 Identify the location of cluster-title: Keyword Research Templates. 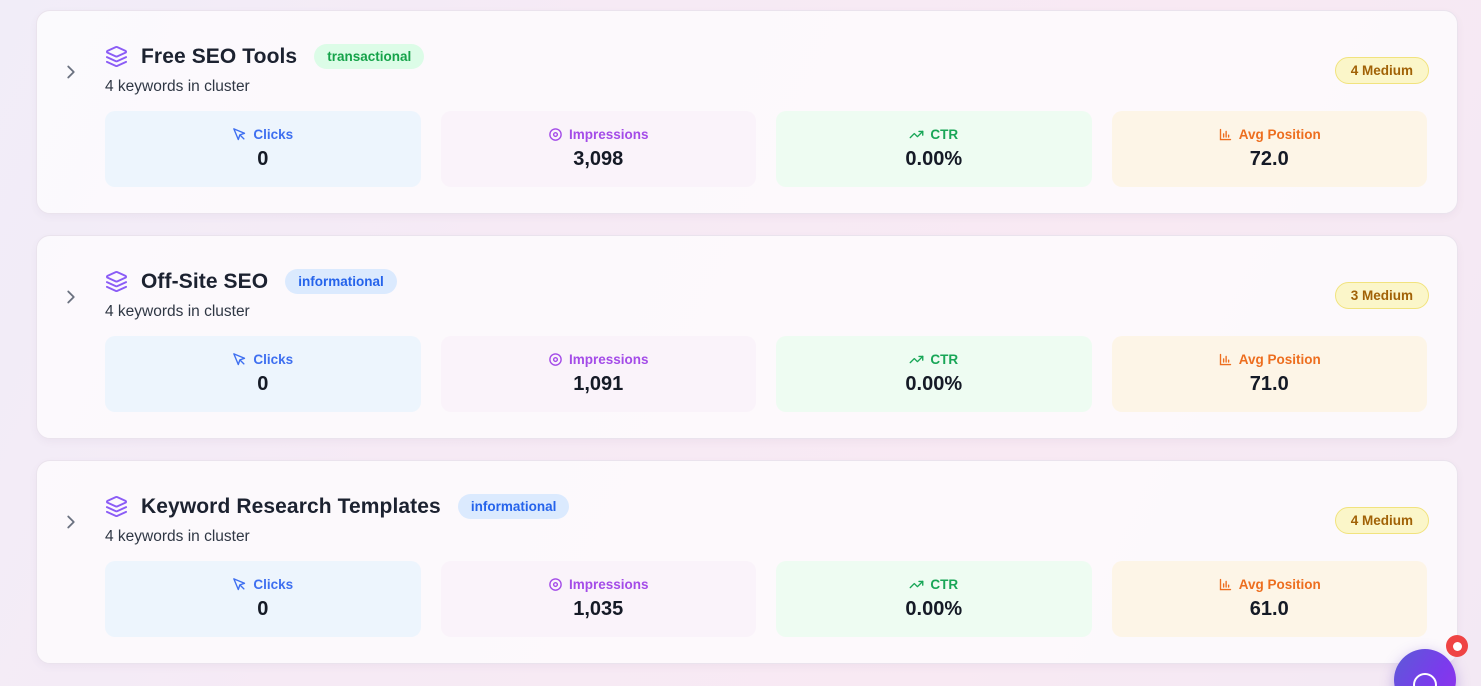
(291, 506).